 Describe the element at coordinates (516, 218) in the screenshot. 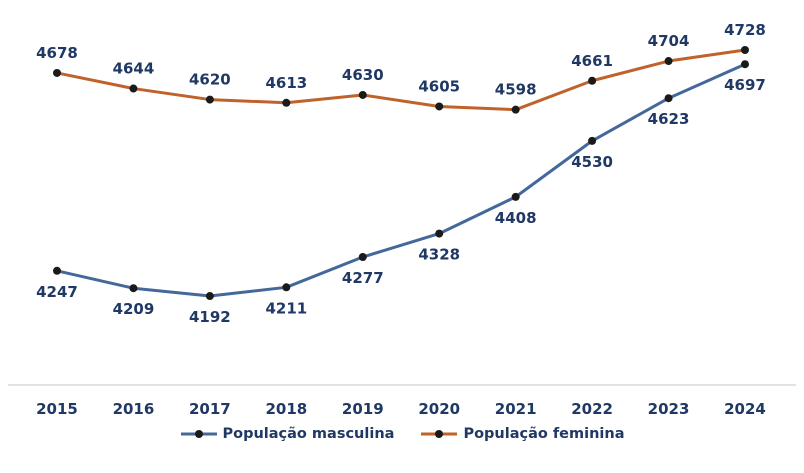

I see `data-label: 4408` at that location.